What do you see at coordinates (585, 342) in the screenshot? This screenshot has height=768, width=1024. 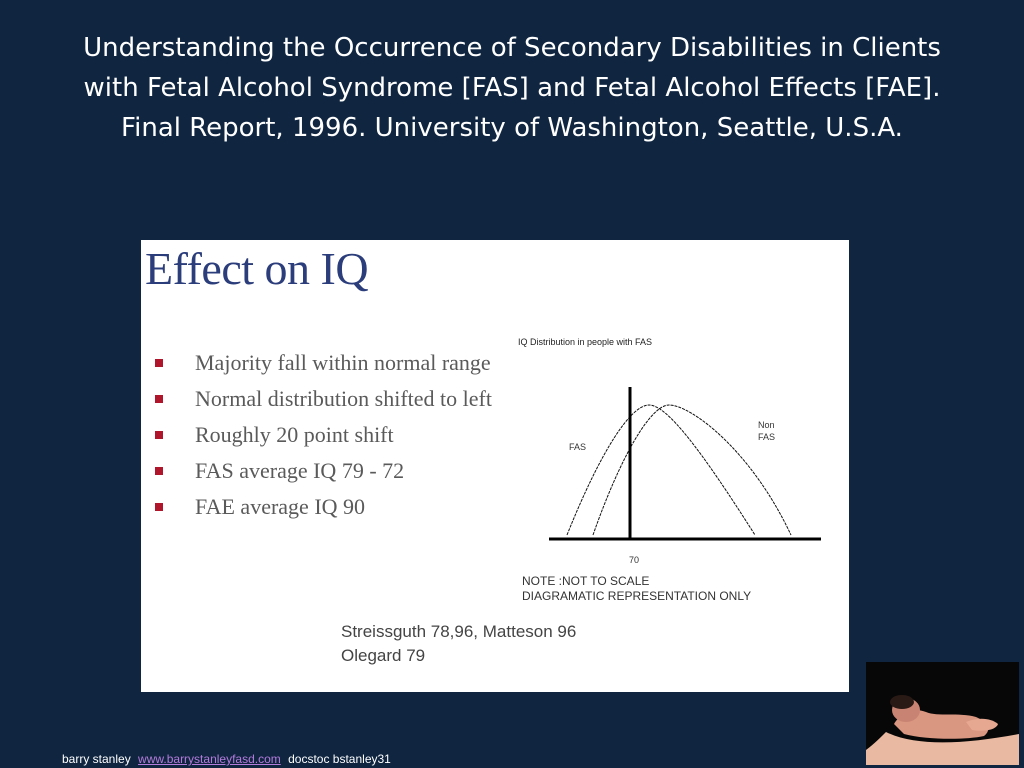 I see `diagram-title: IQ Distribution in people with FAS` at bounding box center [585, 342].